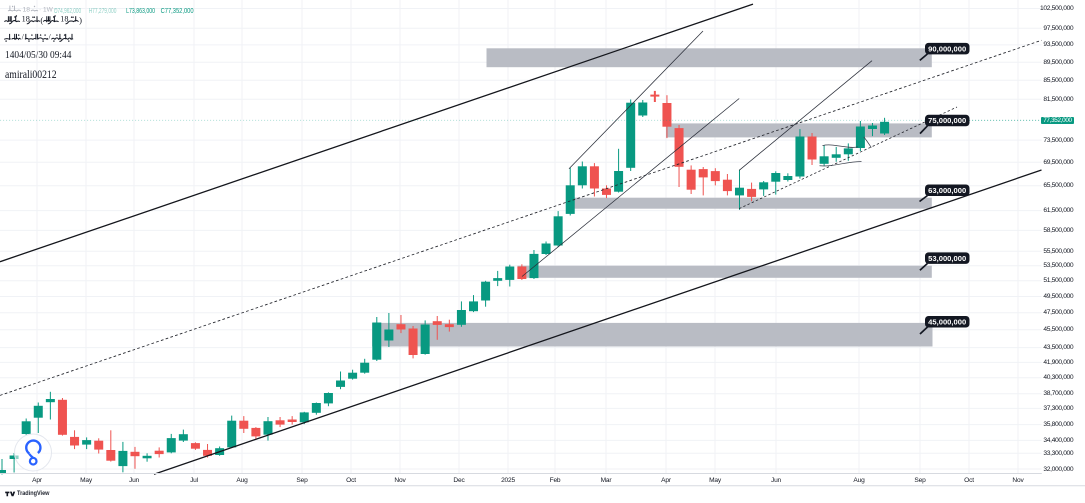 The width and height of the screenshot is (1085, 503). I want to click on svg-text: 45,000,000, so click(947, 321).